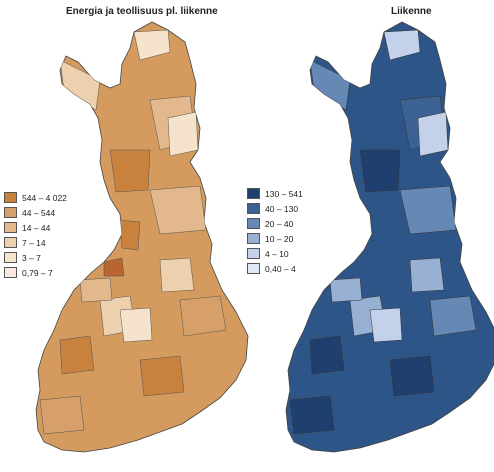  I want to click on legend-label: 130 – 541, so click(284, 193).